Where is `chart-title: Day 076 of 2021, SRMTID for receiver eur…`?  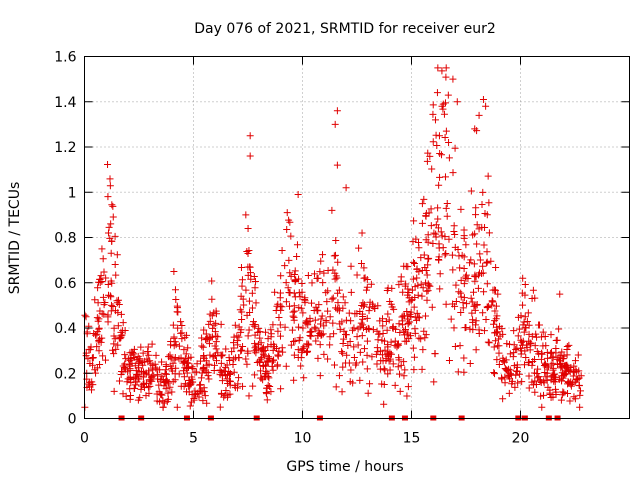 chart-title: Day 076 of 2021, SRMTID for receiver eur… is located at coordinates (345, 29).